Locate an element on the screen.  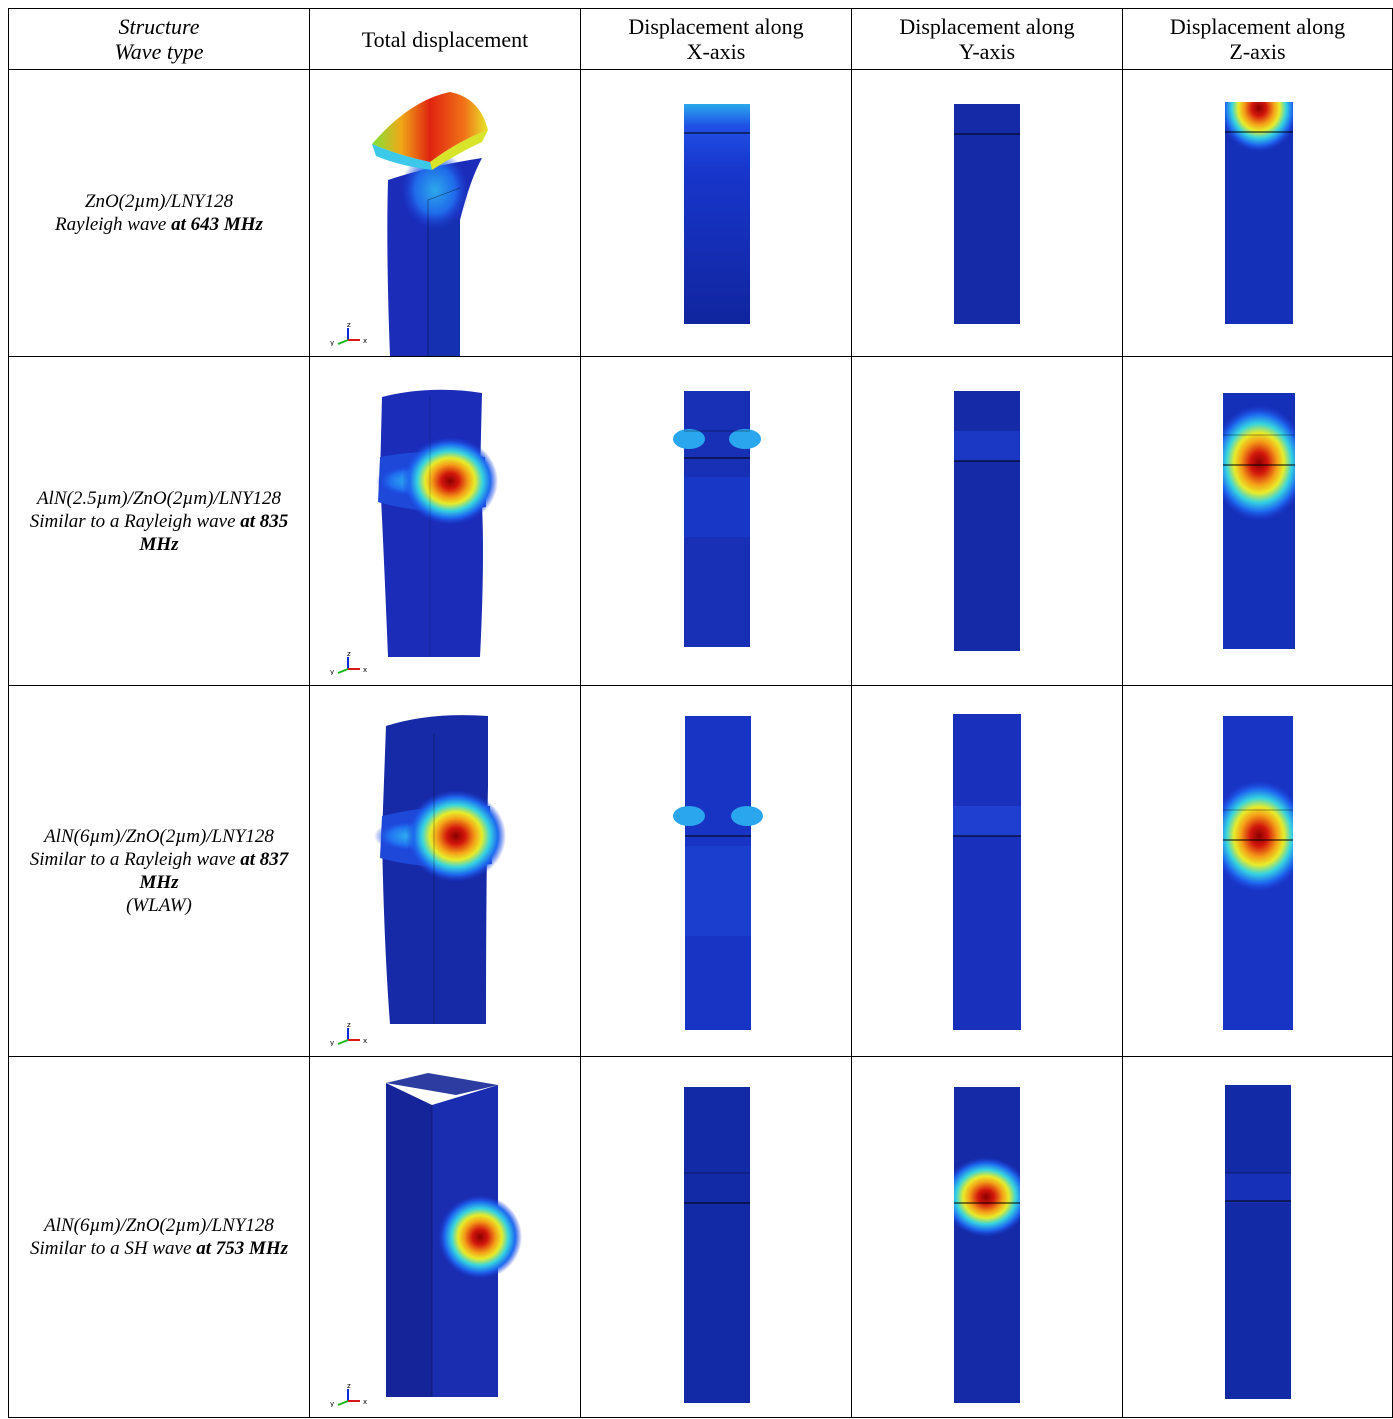
header-z-line1: Displacement along is located at coordinates (1257, 26).